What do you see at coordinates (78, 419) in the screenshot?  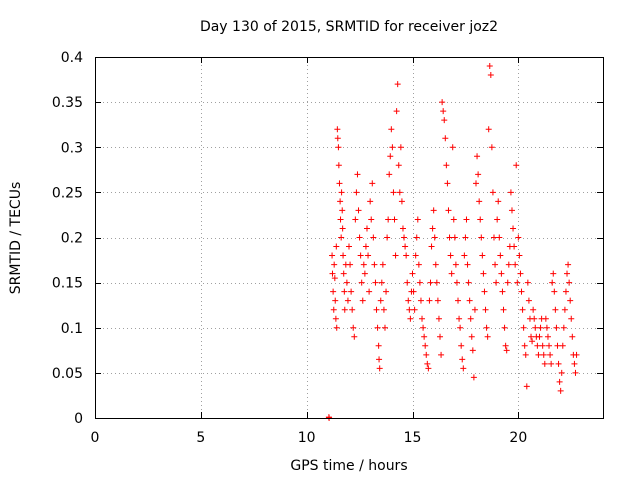 I see `y-tick-label: 0` at bounding box center [78, 419].